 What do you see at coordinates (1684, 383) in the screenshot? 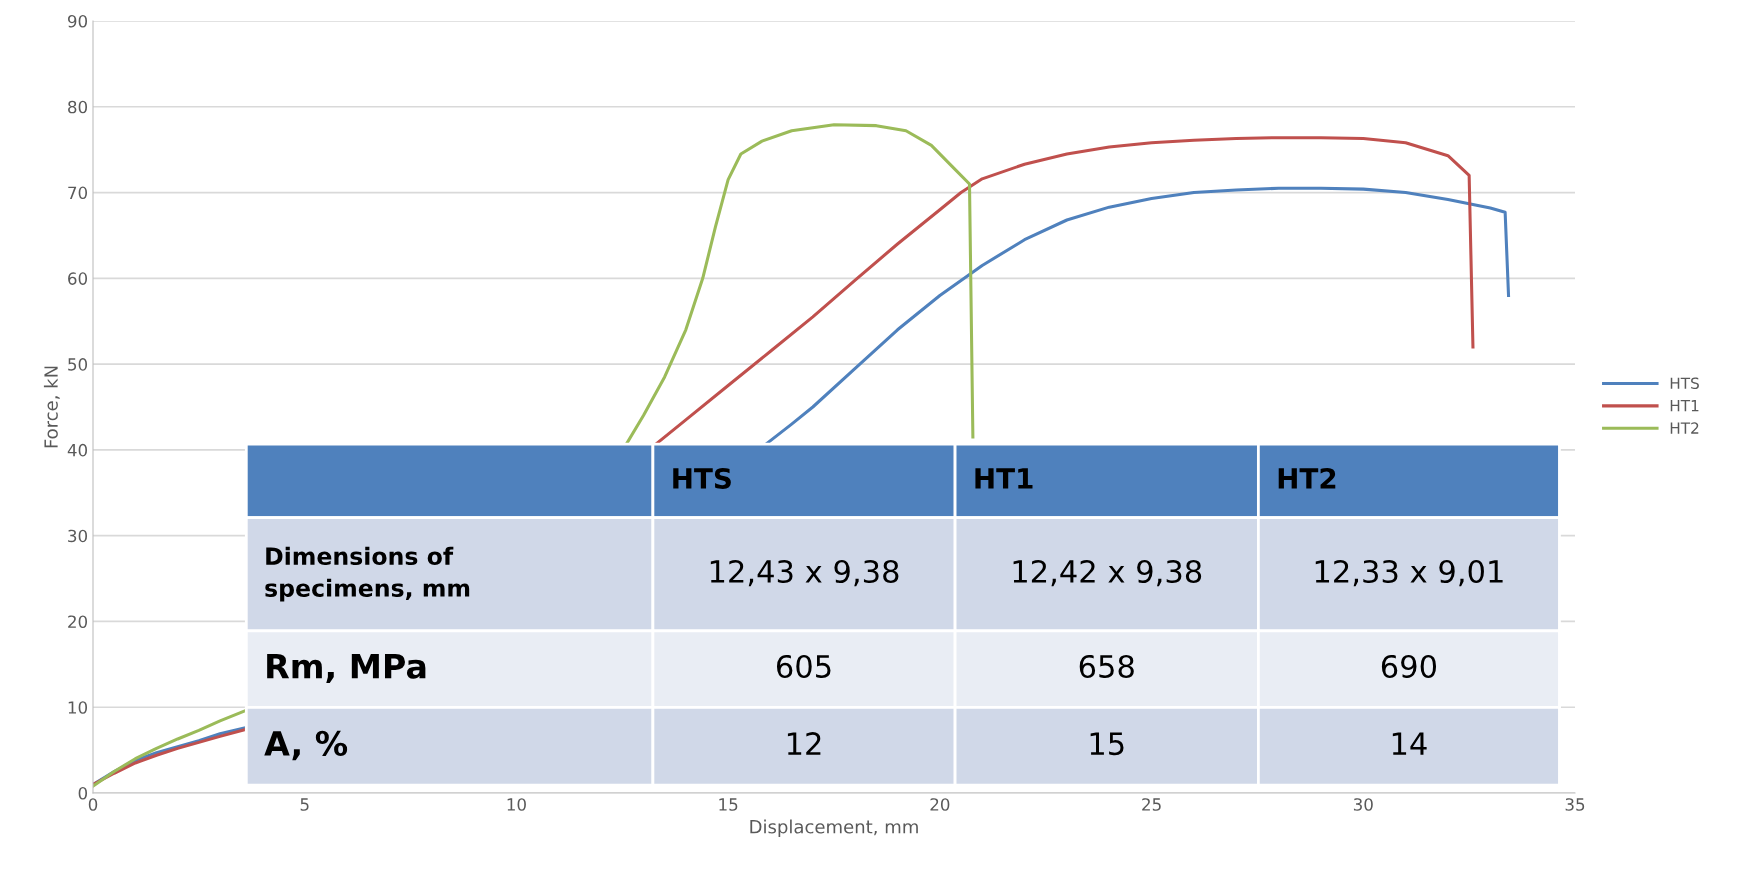
I see `legend-label: HTS` at bounding box center [1684, 383].